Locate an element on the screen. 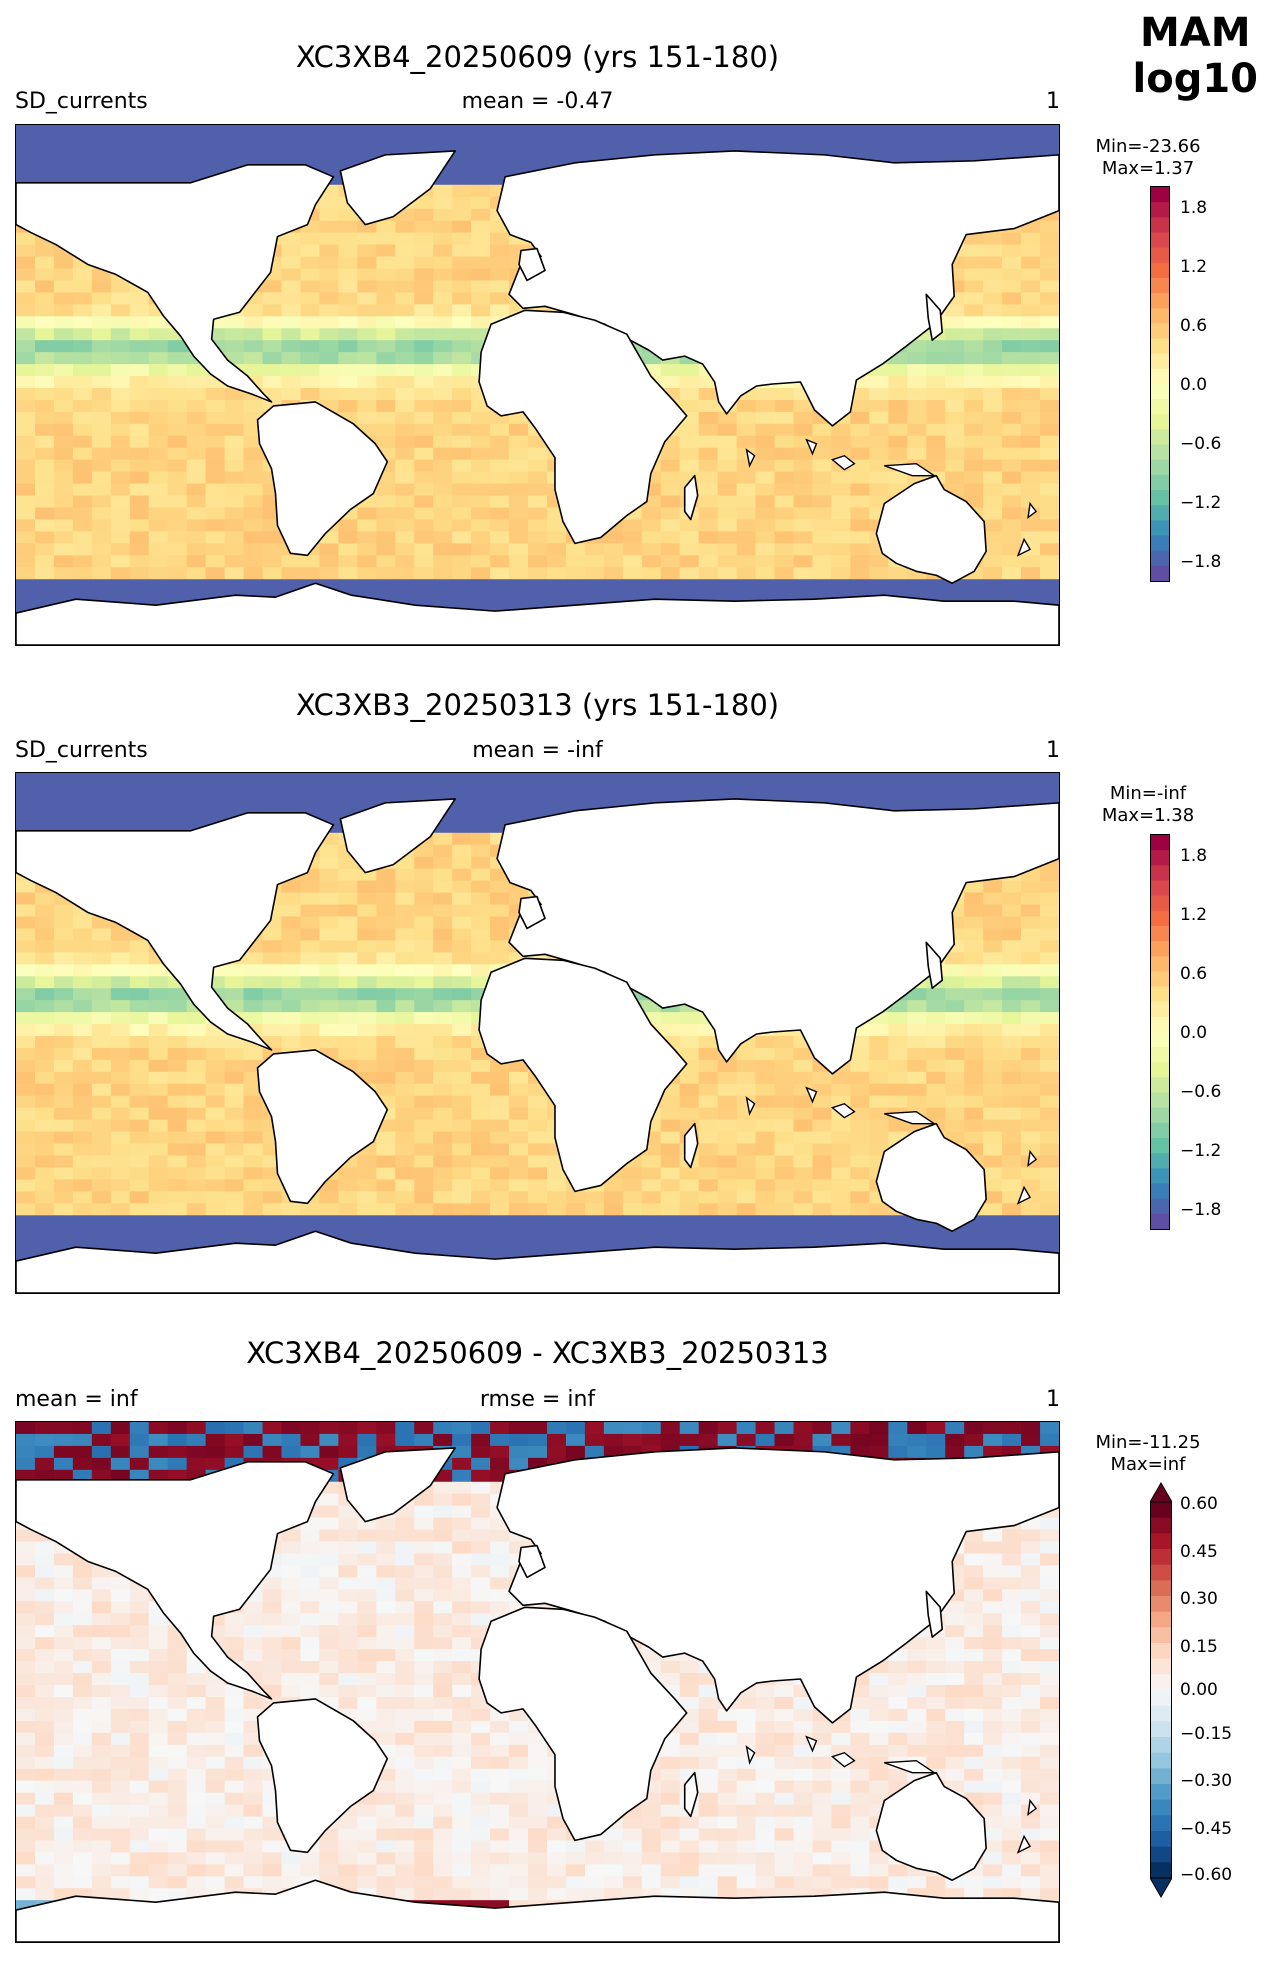 The width and height of the screenshot is (1278, 1969). colorbar-segment is located at coordinates (1160, 331).